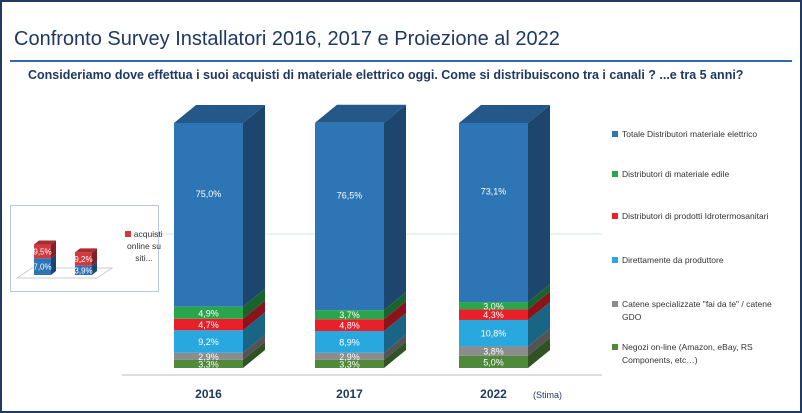 The image size is (802, 413). I want to click on data-label: 3,7%, so click(349, 315).